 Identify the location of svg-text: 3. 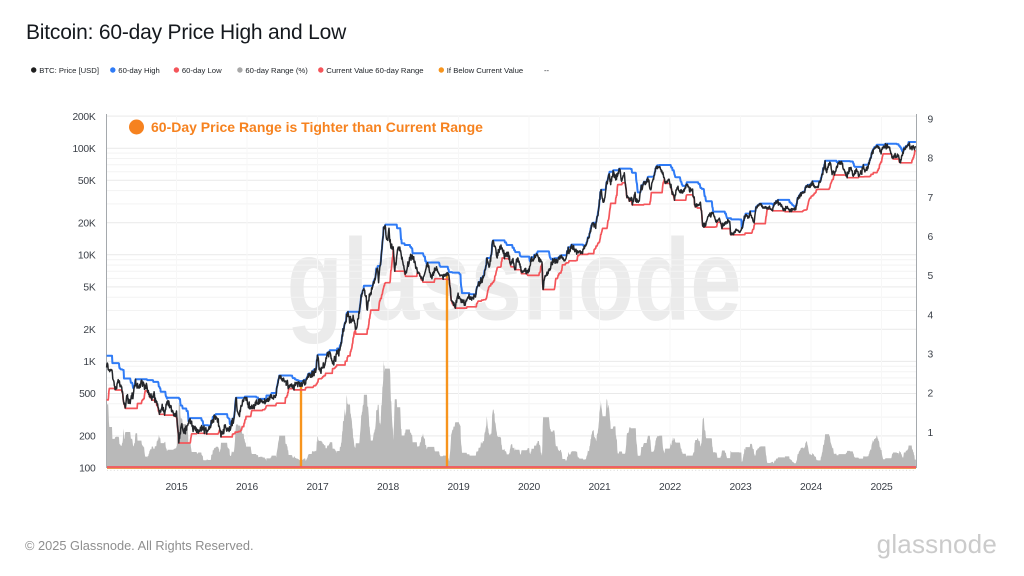
(931, 355).